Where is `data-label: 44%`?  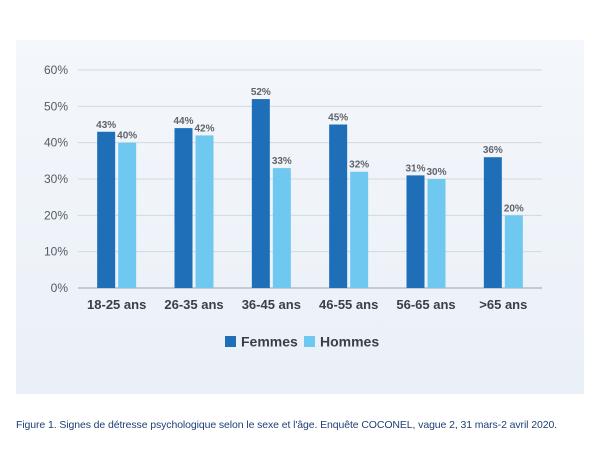
data-label: 44% is located at coordinates (183, 121).